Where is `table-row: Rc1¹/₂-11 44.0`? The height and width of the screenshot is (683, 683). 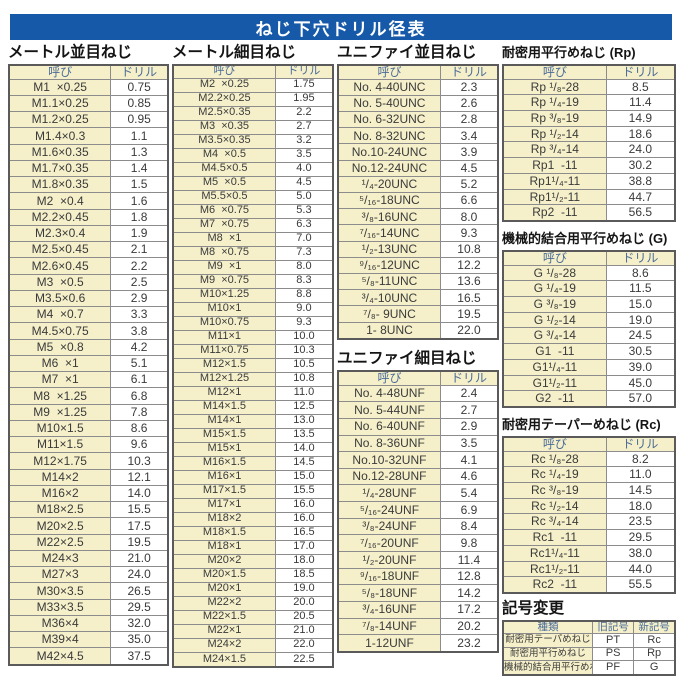 table-row: Rc1¹/₂-11 44.0 is located at coordinates (589, 569).